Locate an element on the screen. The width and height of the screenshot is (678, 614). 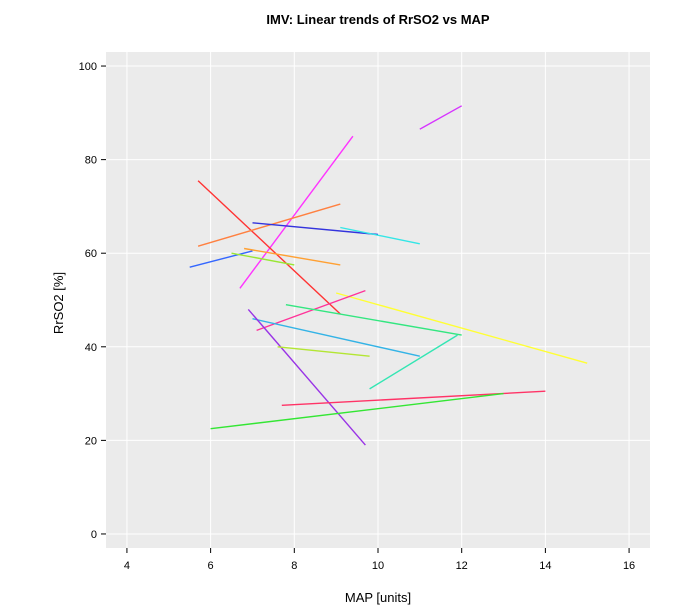
y-tick-label: 20 is located at coordinates (91, 441).